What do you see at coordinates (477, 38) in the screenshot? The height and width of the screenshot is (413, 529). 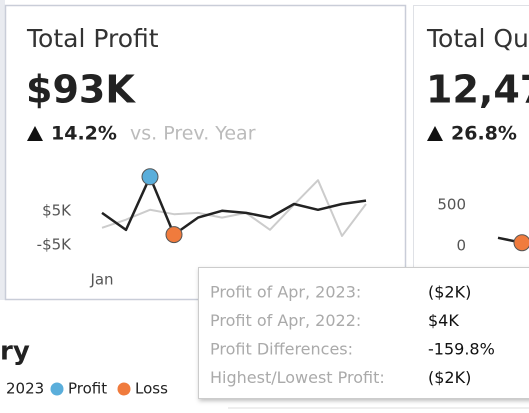 I see `card-title: Total Qu` at bounding box center [477, 38].